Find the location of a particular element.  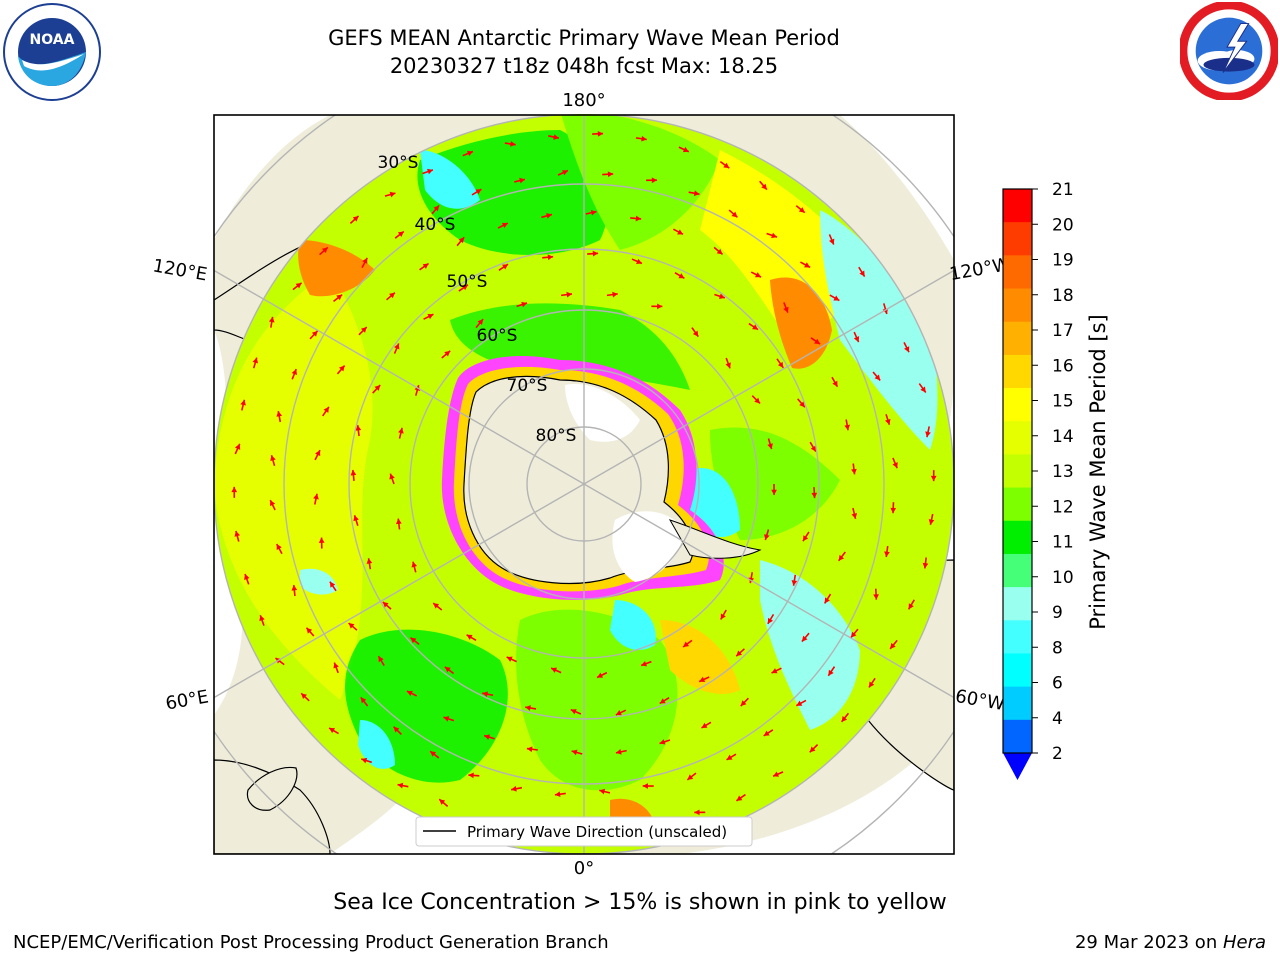

colorbar-tick-label: 17 is located at coordinates (1063, 331).